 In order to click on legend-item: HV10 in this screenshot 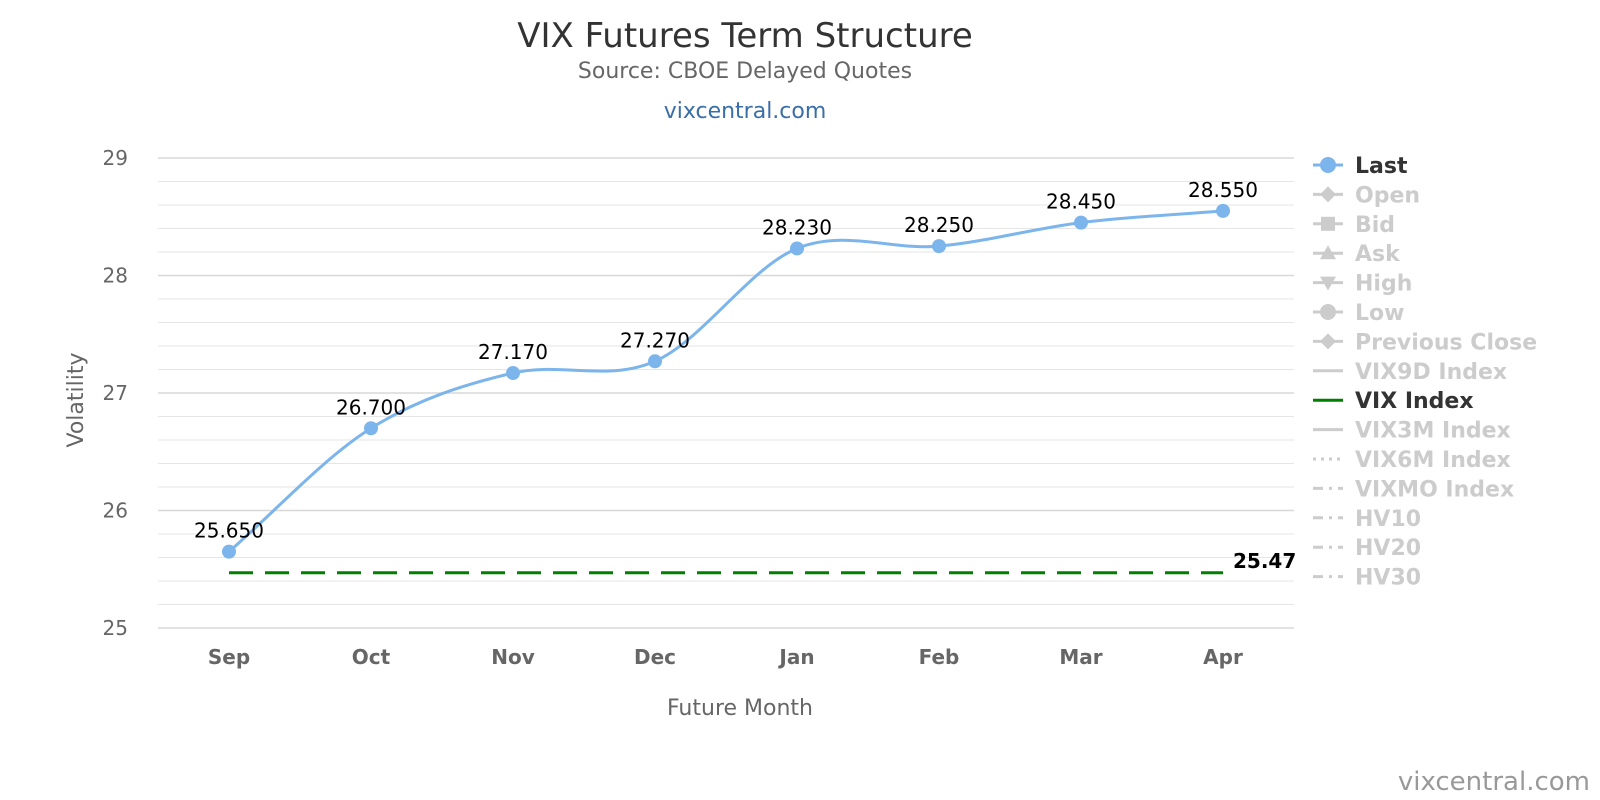, I will do `click(1367, 519)`.